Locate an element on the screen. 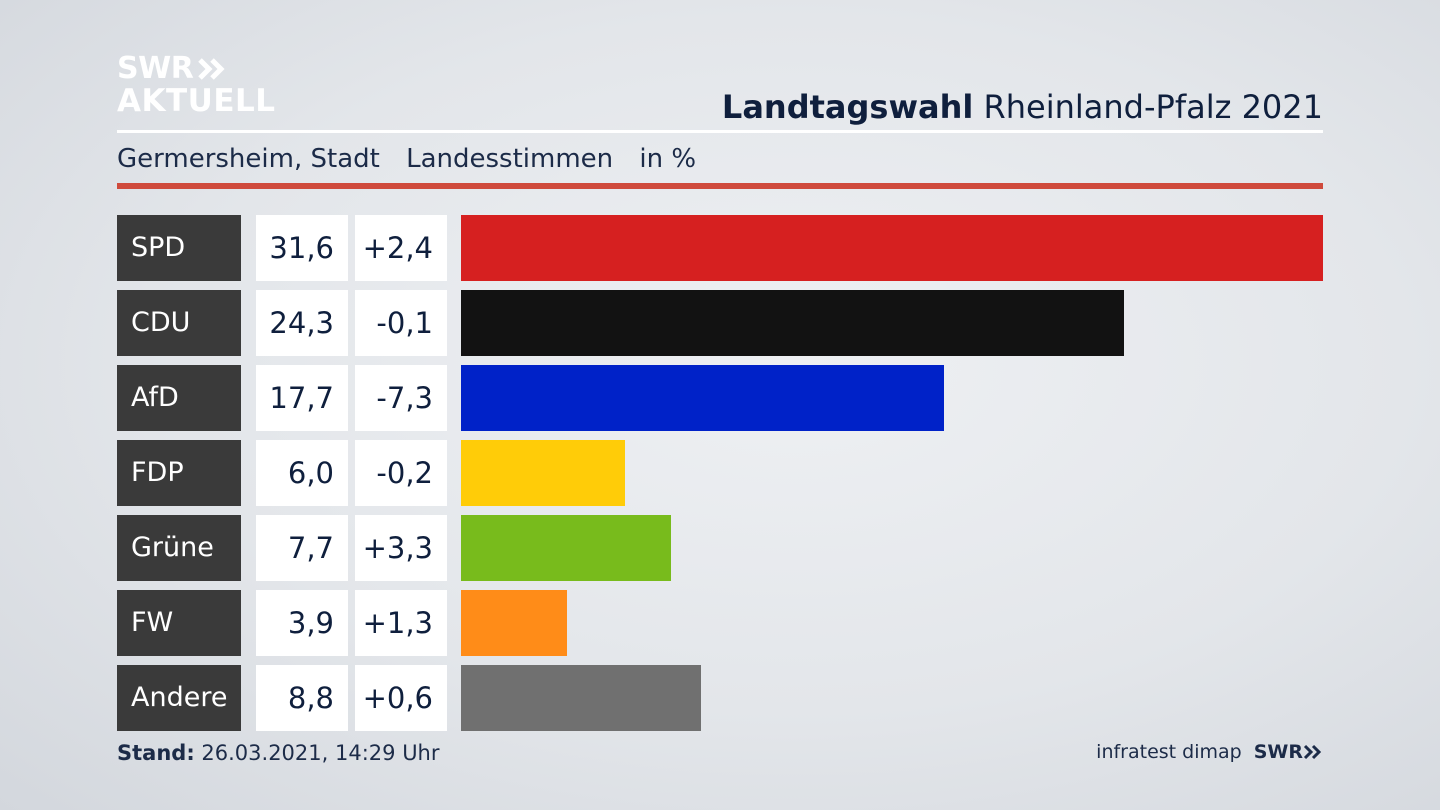 The image size is (1440, 810). diff-label: +0,6 is located at coordinates (401, 698).